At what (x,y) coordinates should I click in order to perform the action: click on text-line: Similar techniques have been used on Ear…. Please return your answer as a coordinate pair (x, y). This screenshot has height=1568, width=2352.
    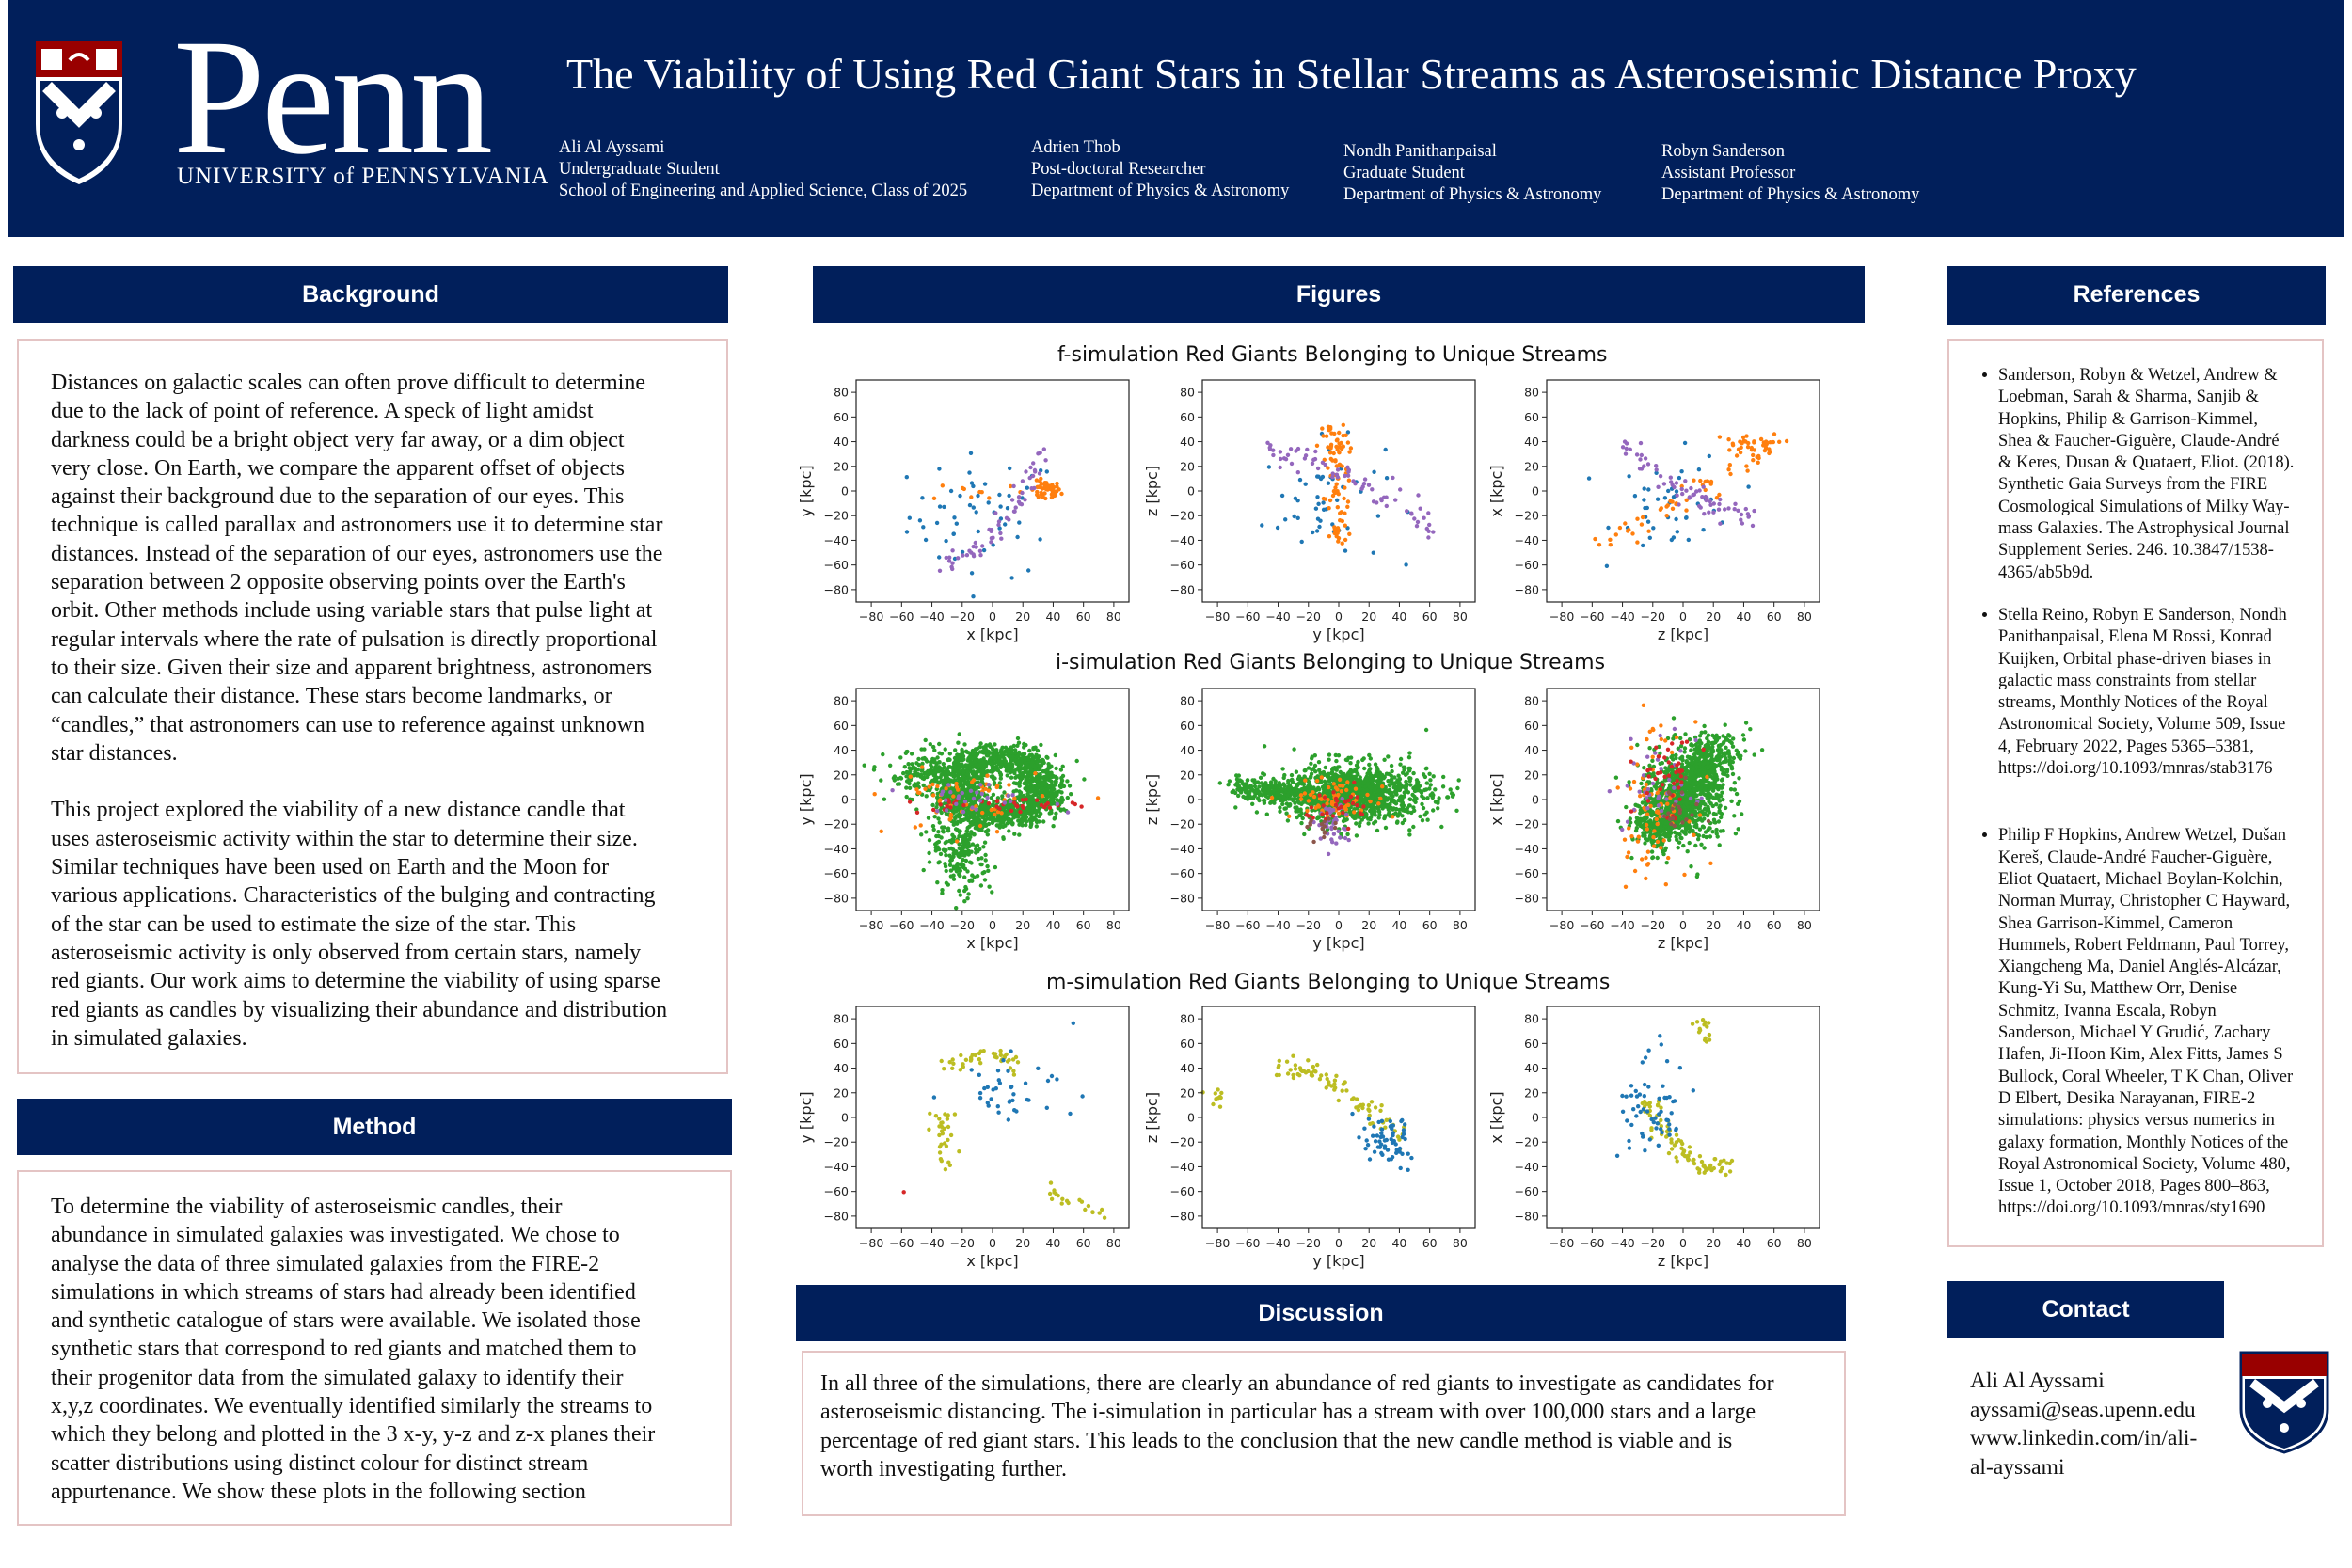
    Looking at the image, I should click on (330, 867).